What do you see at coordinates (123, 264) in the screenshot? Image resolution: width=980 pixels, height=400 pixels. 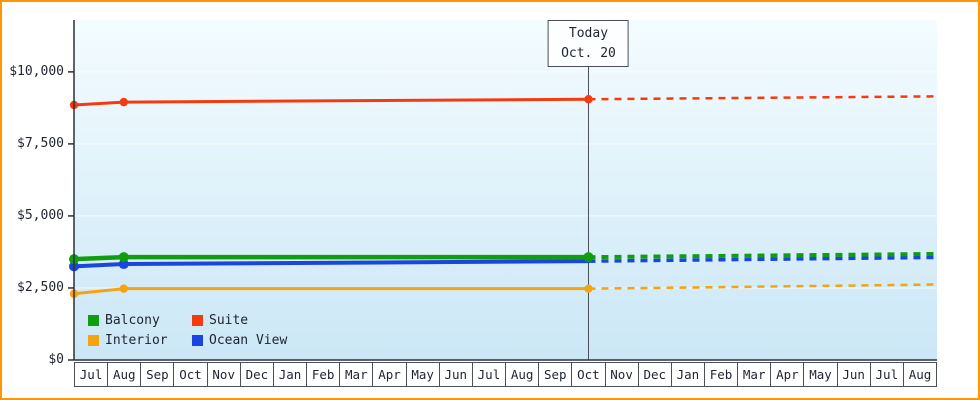 I see `series-ocean-view-marker` at bounding box center [123, 264].